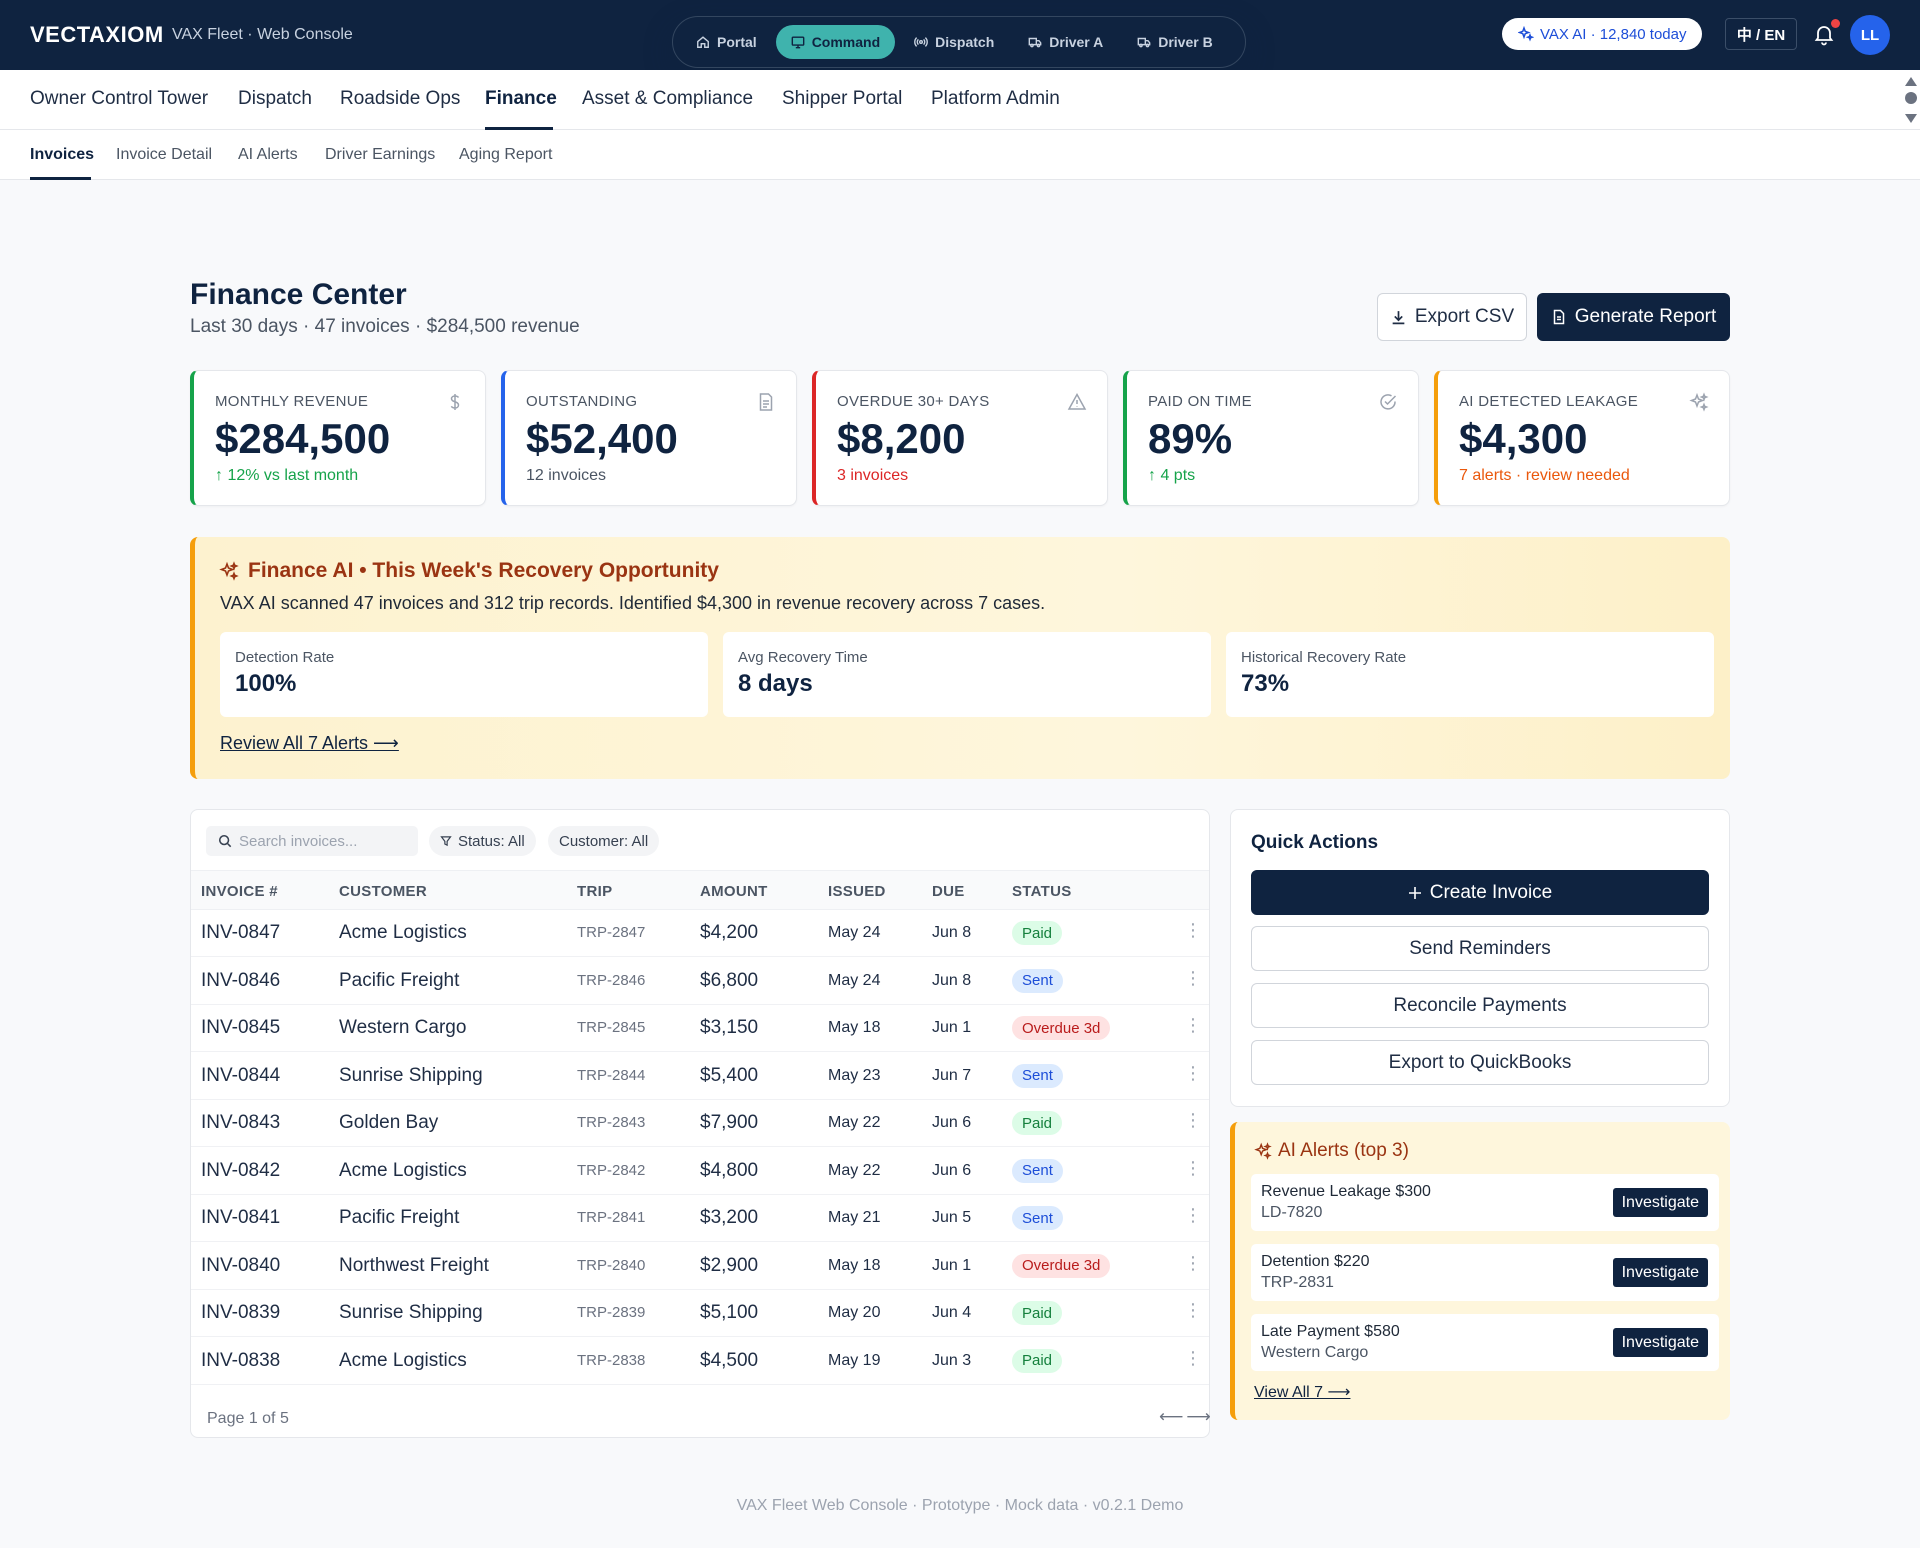 The height and width of the screenshot is (1548, 1920). What do you see at coordinates (97, 34) in the screenshot?
I see `brand-logo: VECTAXIOM` at bounding box center [97, 34].